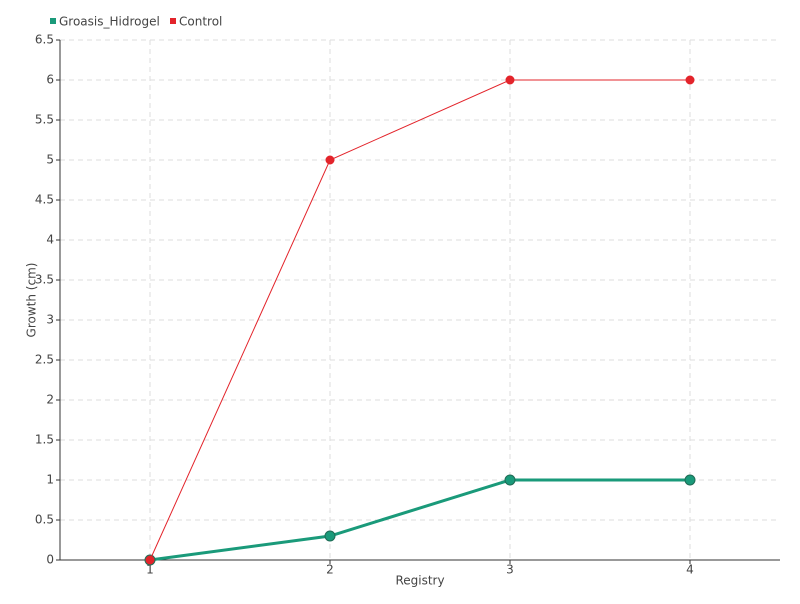 Image resolution: width=800 pixels, height=604 pixels. Describe the element at coordinates (50, 240) in the screenshot. I see `y-tick-label: 4` at that location.